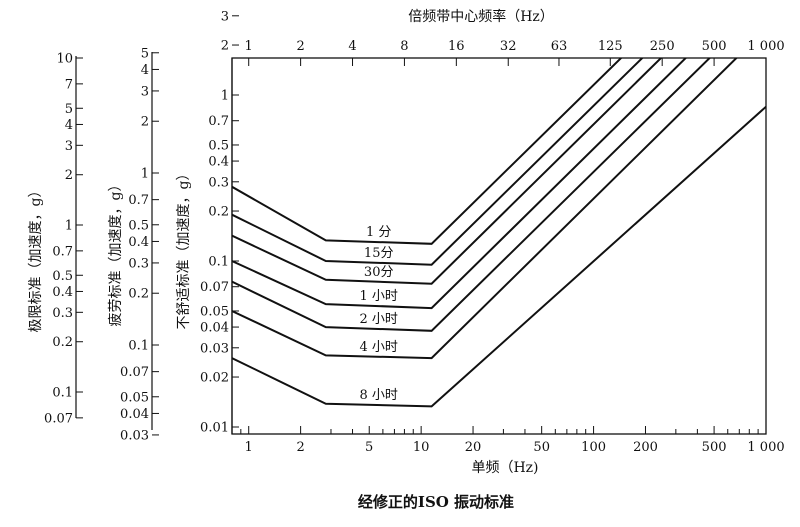 This screenshot has height=527, width=800. I want to click on comfort-tick-label: 0.03, so click(214, 348).